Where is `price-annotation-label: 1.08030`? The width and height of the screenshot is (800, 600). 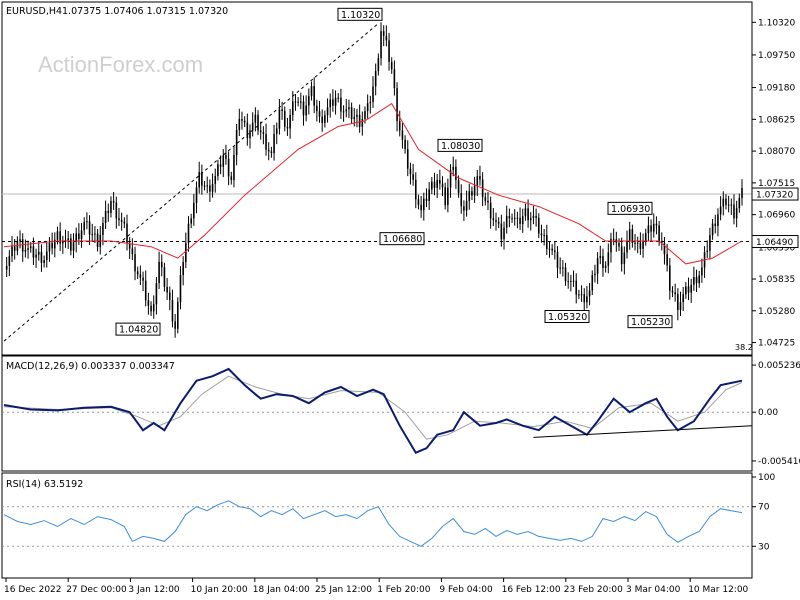 price-annotation-label: 1.08030 is located at coordinates (460, 146).